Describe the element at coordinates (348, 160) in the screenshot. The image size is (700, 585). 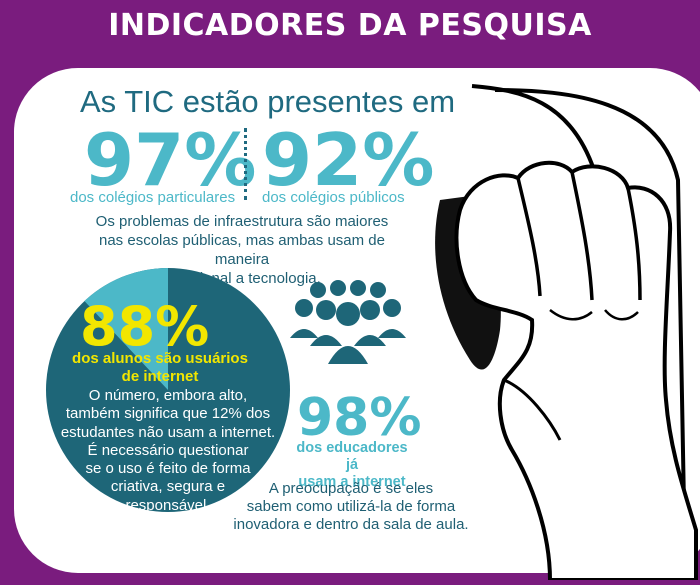
I see `stat-public-value: 92%` at that location.